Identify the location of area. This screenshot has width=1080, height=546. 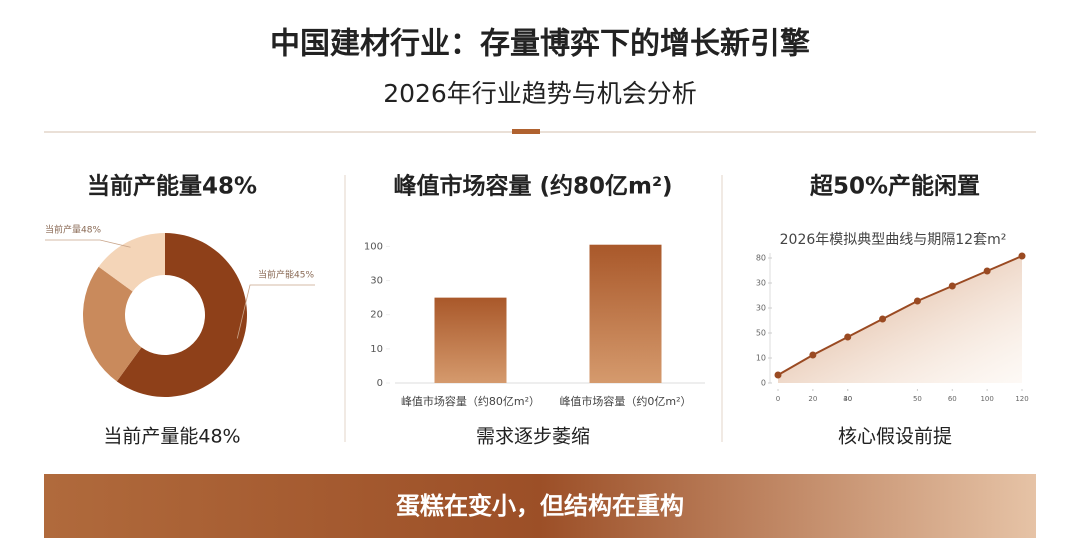
(900, 319).